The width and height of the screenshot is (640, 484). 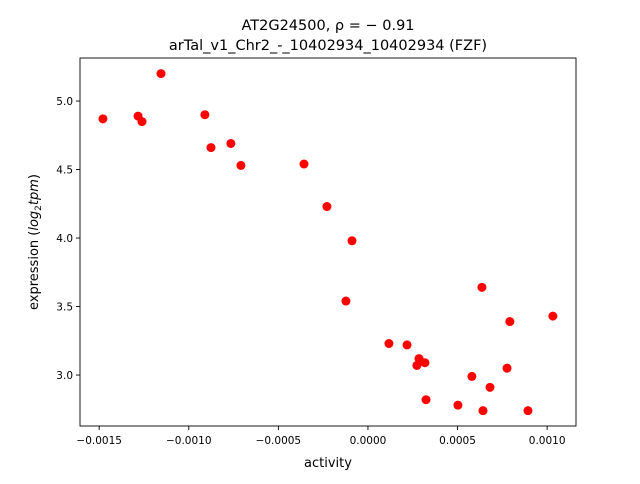 What do you see at coordinates (547, 441) in the screenshot?
I see `x-tick-label: 0.0010` at bounding box center [547, 441].